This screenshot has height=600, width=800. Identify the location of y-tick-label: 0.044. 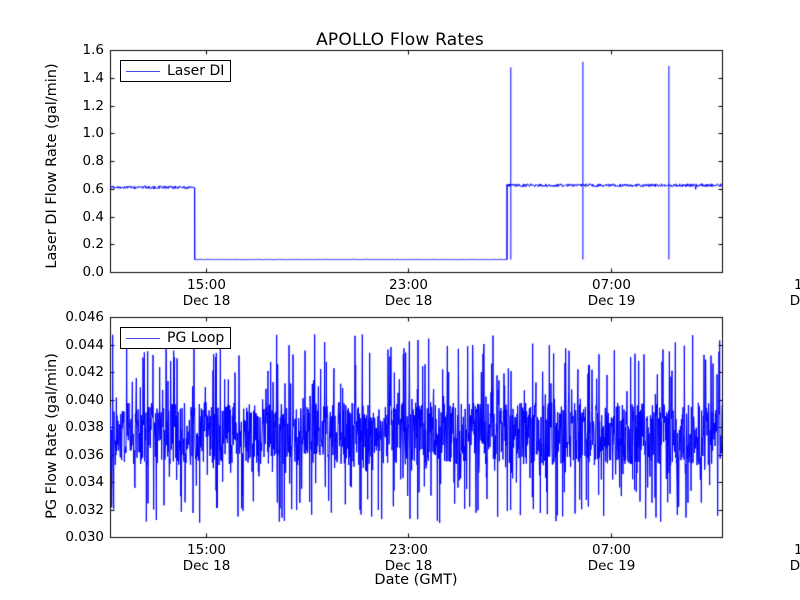
(84, 344).